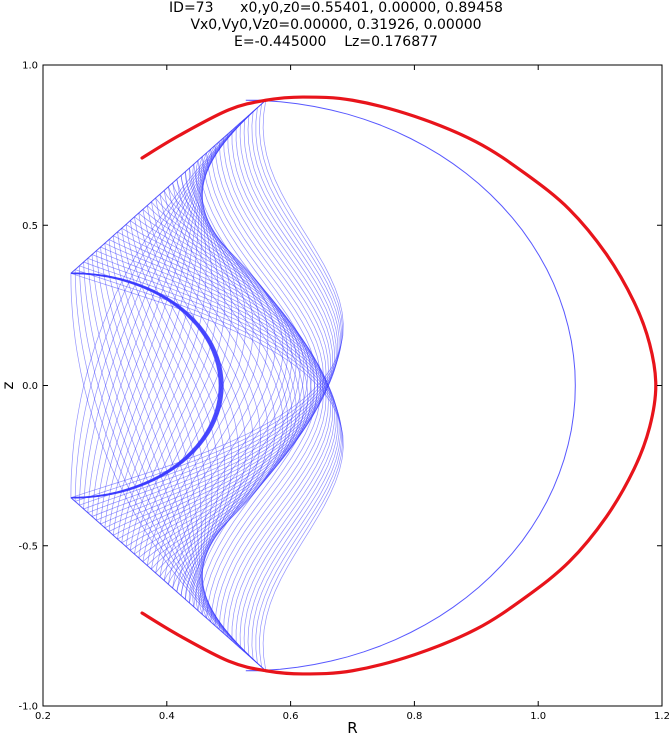 The height and width of the screenshot is (736, 672). I want to click on title-line-1: ID=73 x0,y0,z0=0.55401, 0.00000, 0.89458, so click(336, 8).